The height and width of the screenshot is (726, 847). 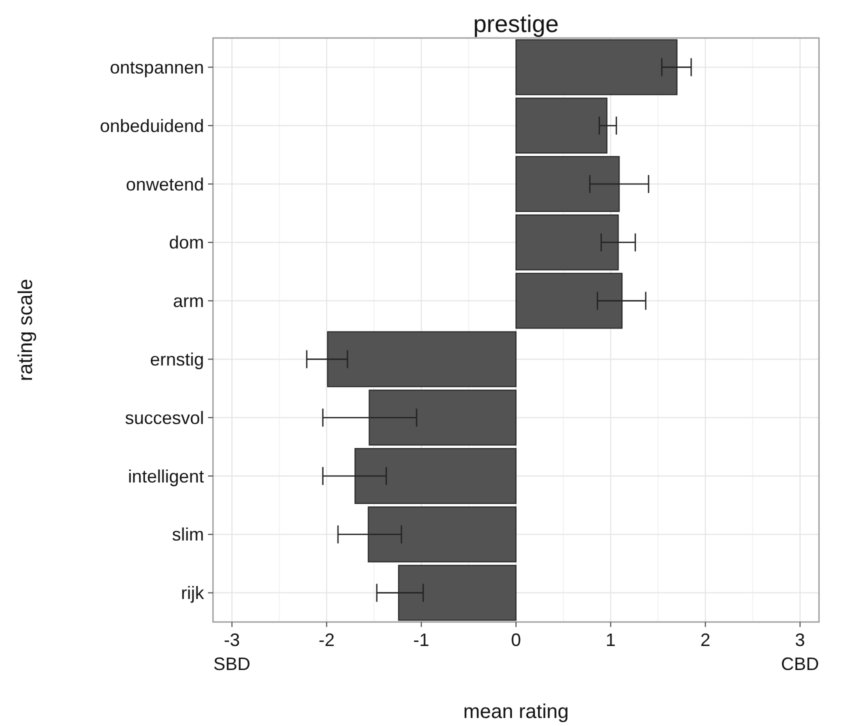 What do you see at coordinates (165, 184) in the screenshot?
I see `y-tick-label: onwetend` at bounding box center [165, 184].